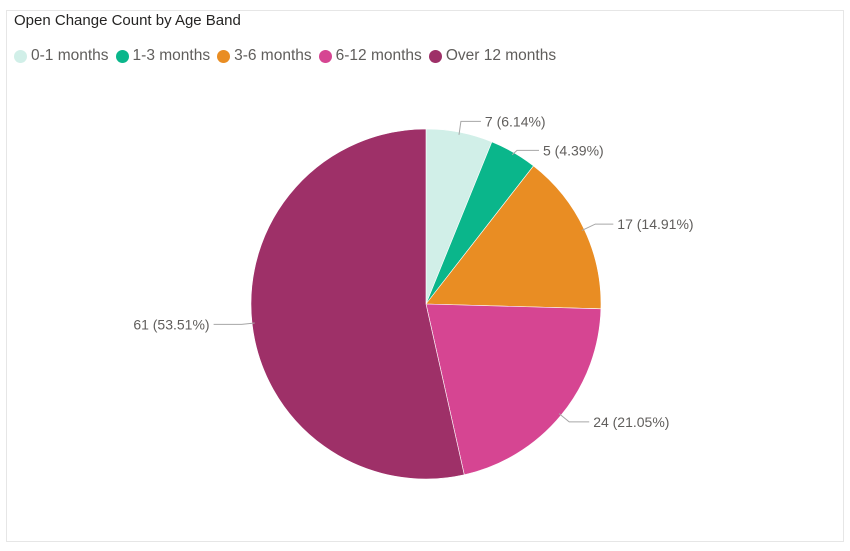 This screenshot has width=850, height=551. I want to click on data-label-3-6-months: 17 (14.91%), so click(655, 224).